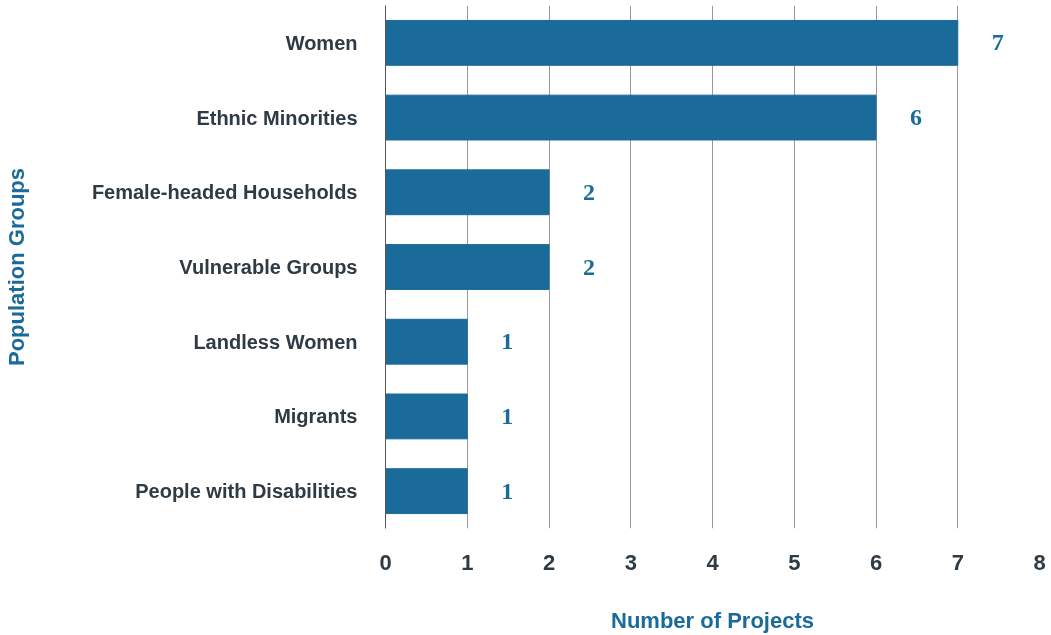  Describe the element at coordinates (1039, 562) in the screenshot. I see `x-tick-label: 8` at that location.